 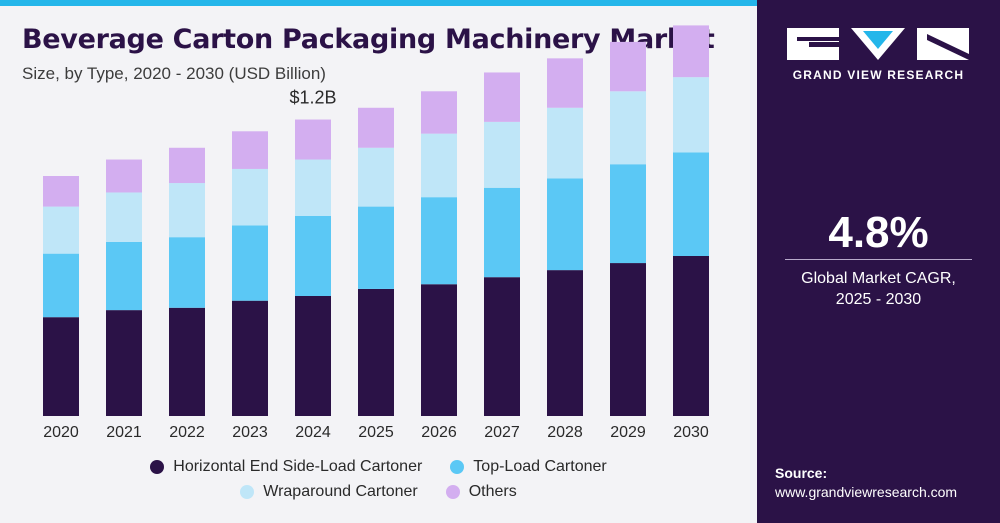 I want to click on bar-2025-top-load, so click(x=376, y=247).